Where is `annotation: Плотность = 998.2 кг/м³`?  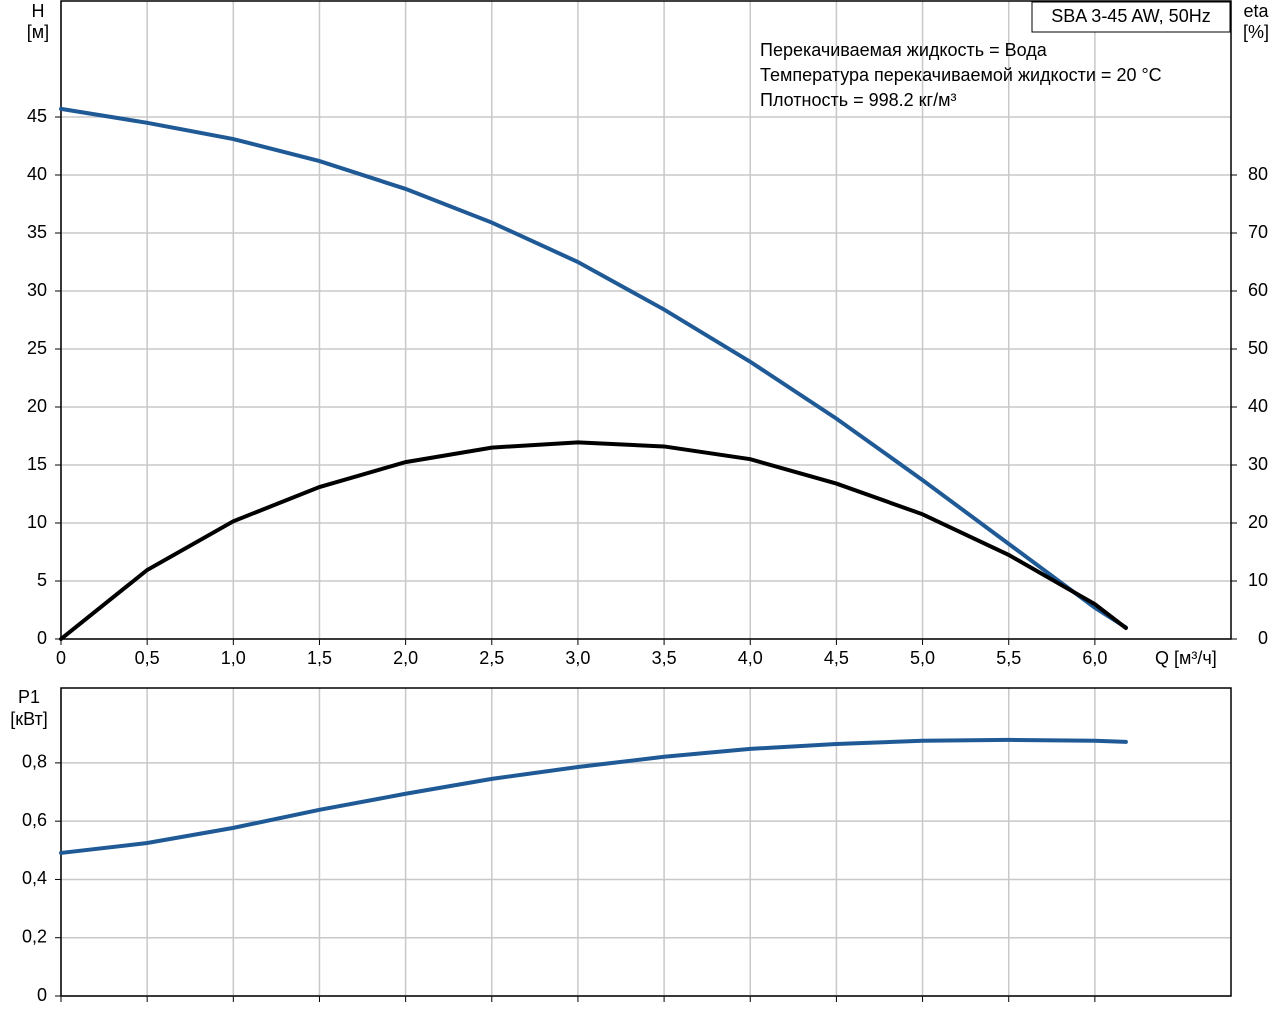 annotation: Плотность = 998.2 кг/м³ is located at coordinates (858, 100).